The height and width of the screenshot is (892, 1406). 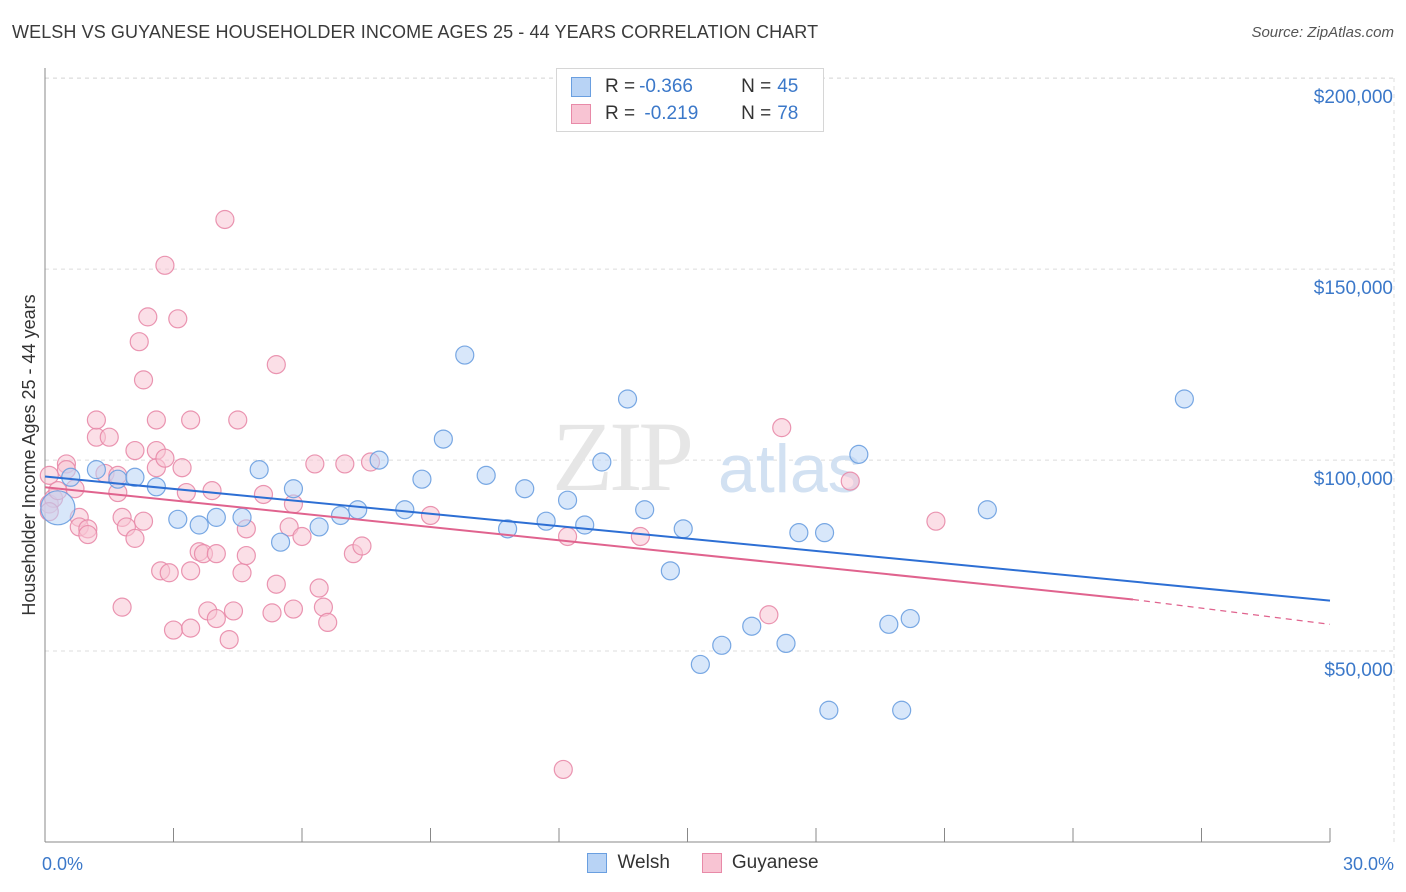 I want to click on legend-item-welsh: Welsh, so click(x=628, y=863).